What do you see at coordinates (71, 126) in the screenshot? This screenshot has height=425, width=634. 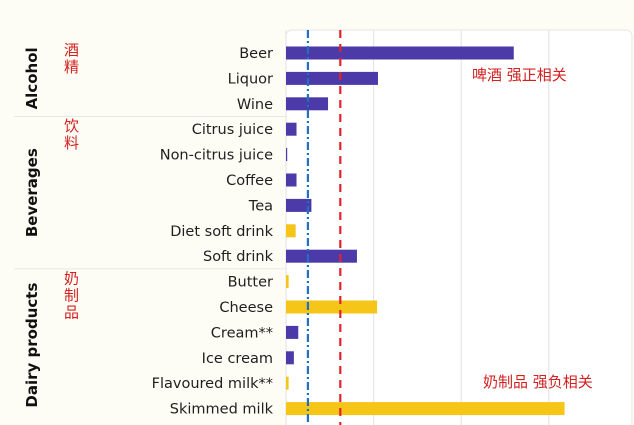 I see `group-chinese-line: 饮` at bounding box center [71, 126].